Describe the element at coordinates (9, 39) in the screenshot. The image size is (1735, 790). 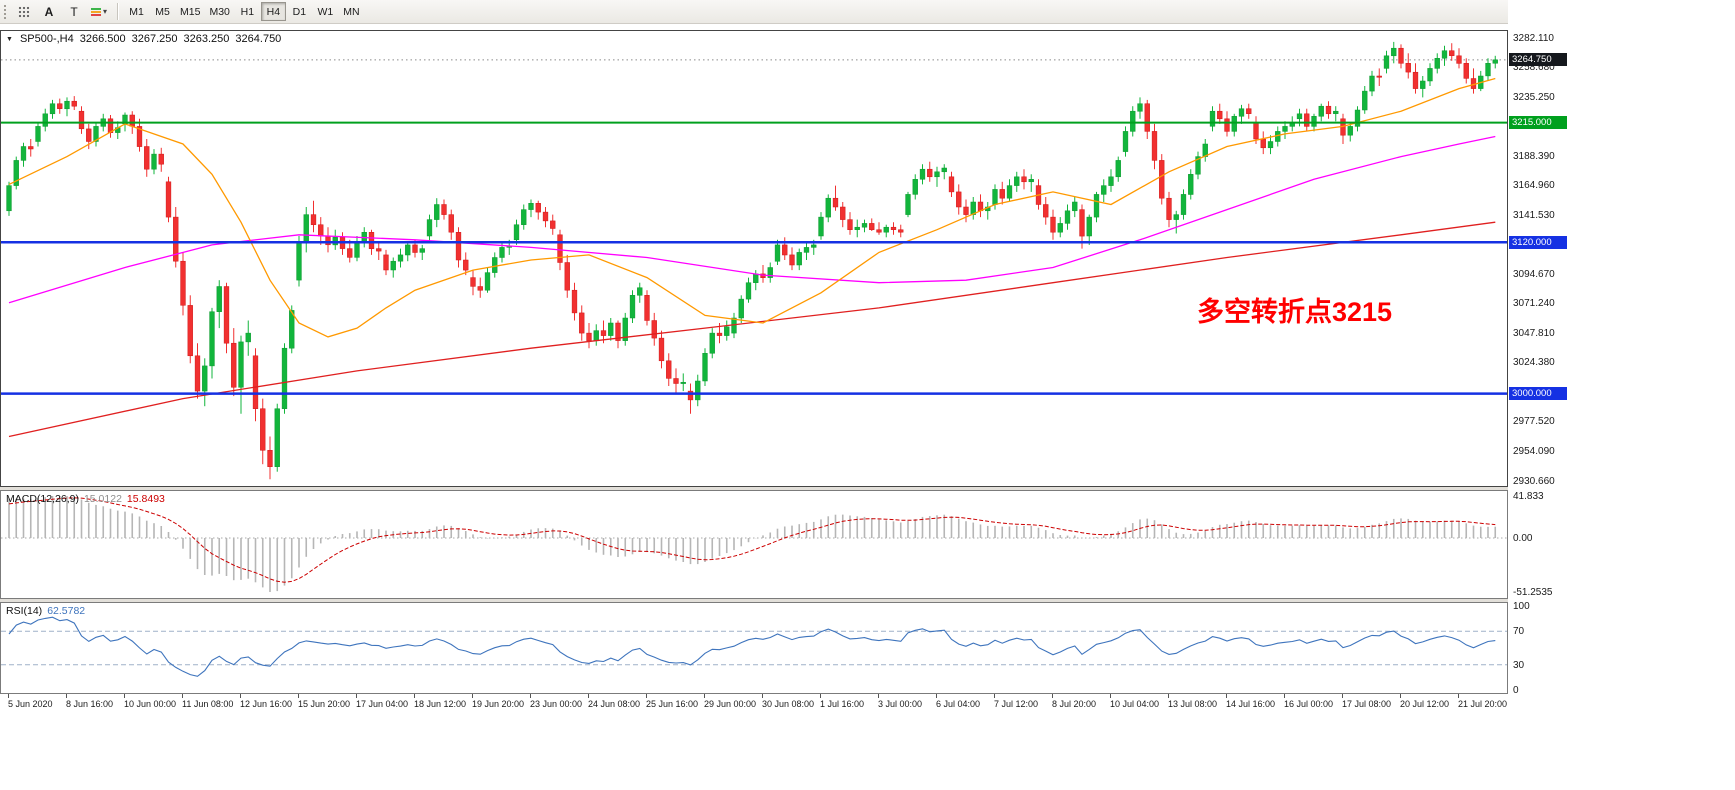
I see `chart-menu-arrow-icon: ▼` at that location.